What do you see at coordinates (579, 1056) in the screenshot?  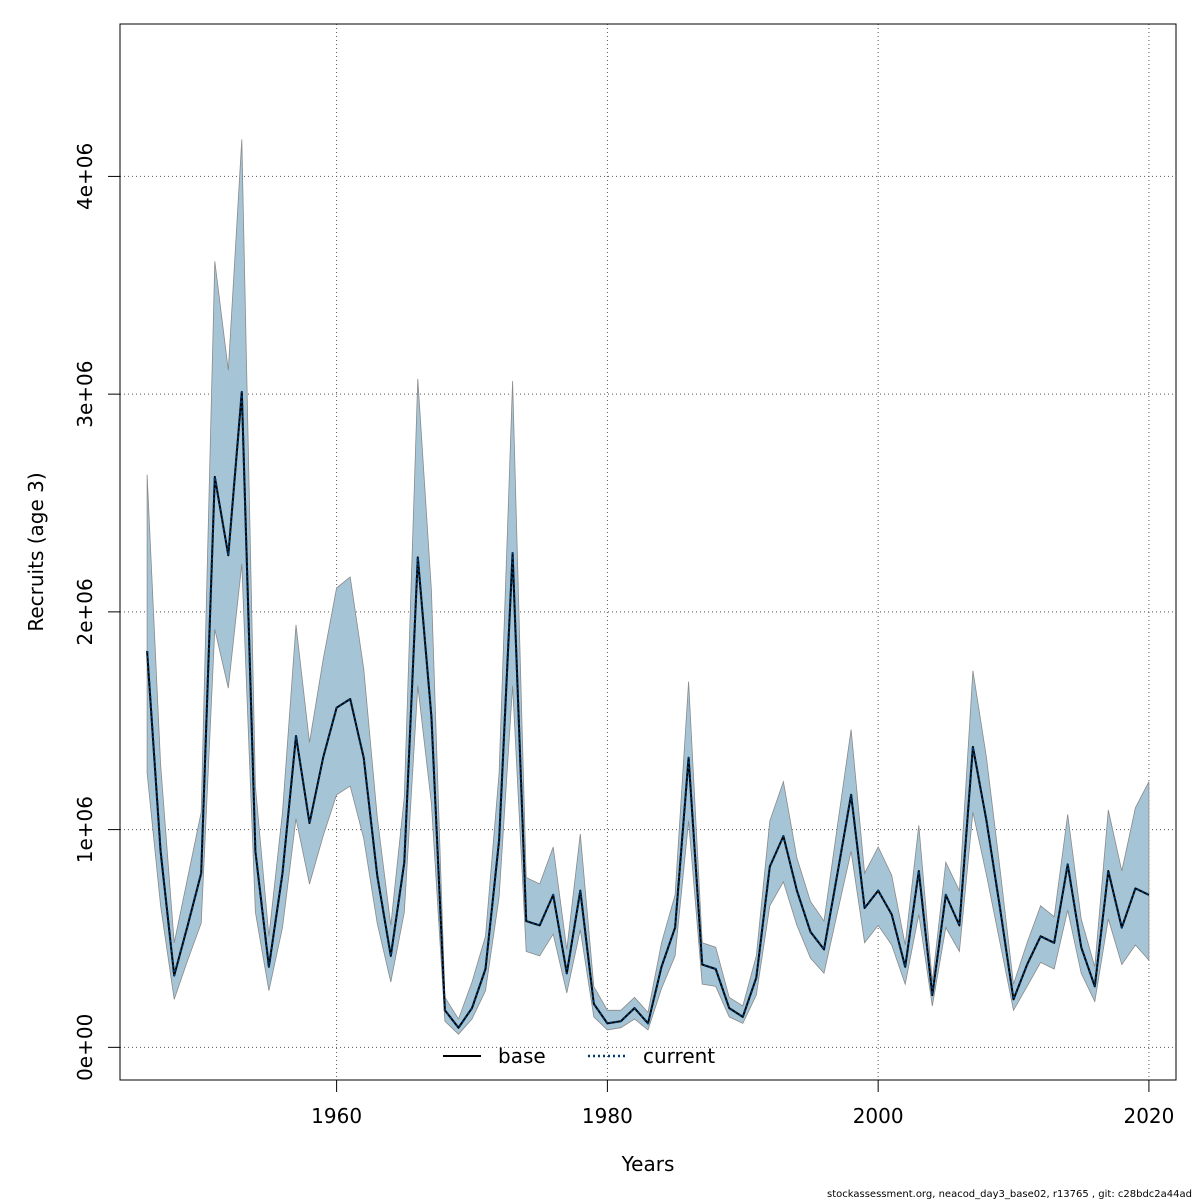 I see `legend: base current` at bounding box center [579, 1056].